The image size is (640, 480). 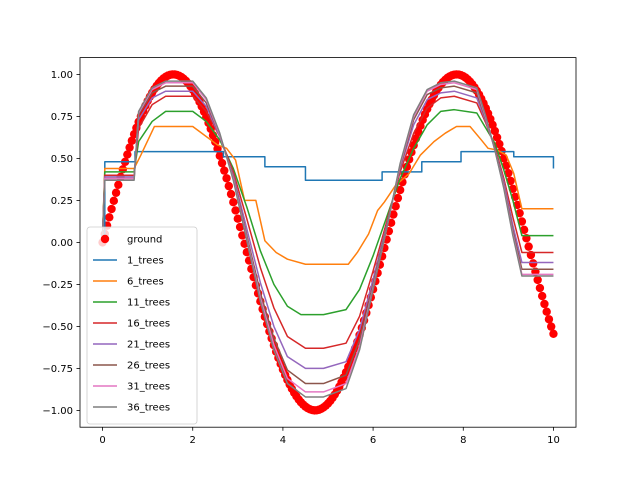 What do you see at coordinates (463, 440) in the screenshot?
I see `x-tick-label: 8` at bounding box center [463, 440].